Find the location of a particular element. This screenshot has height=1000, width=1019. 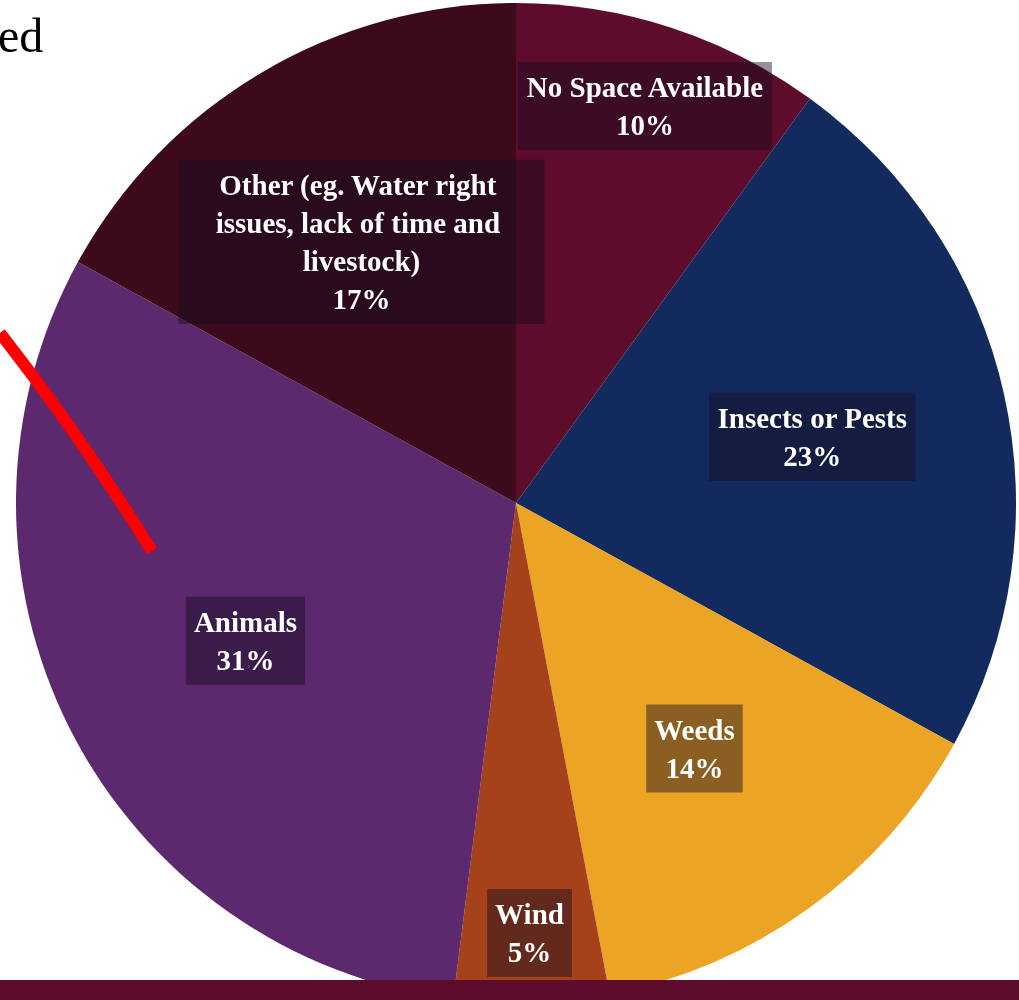

slice-label: Animals is located at coordinates (245, 621).